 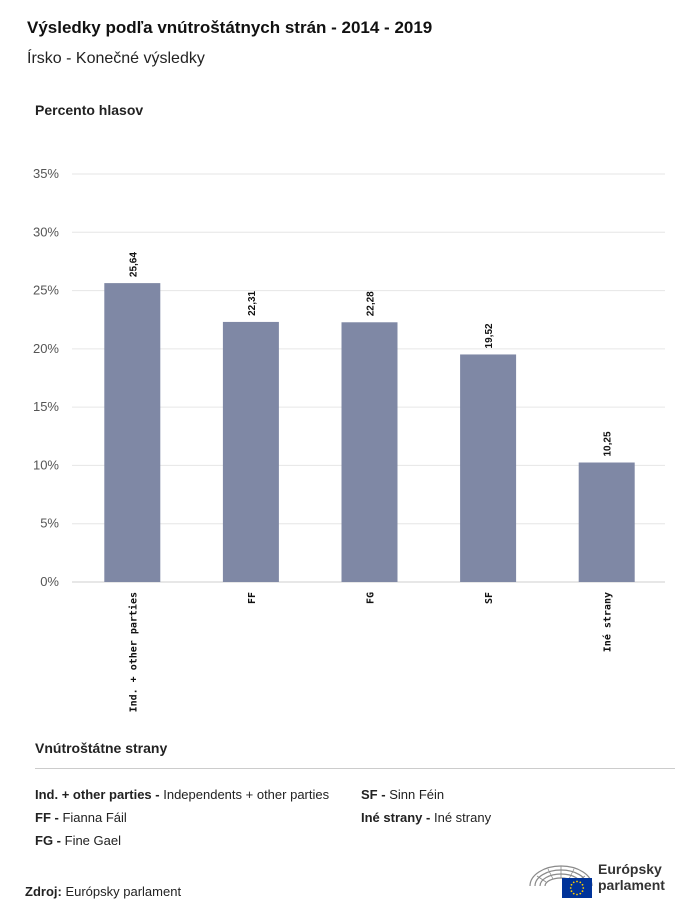 What do you see at coordinates (89, 110) in the screenshot?
I see `y-axis-title: Percento hlasov` at bounding box center [89, 110].